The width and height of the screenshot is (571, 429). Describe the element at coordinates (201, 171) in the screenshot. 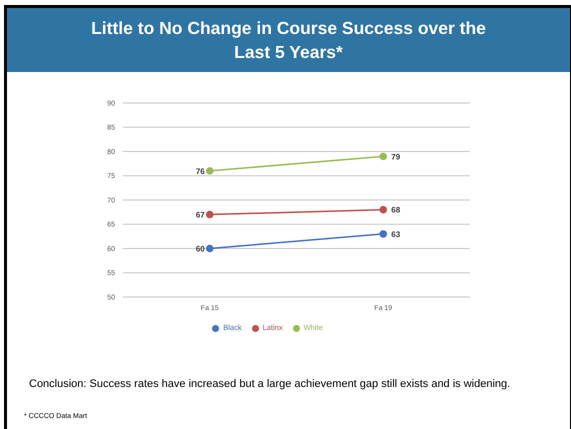

I see `data-label: 76` at that location.